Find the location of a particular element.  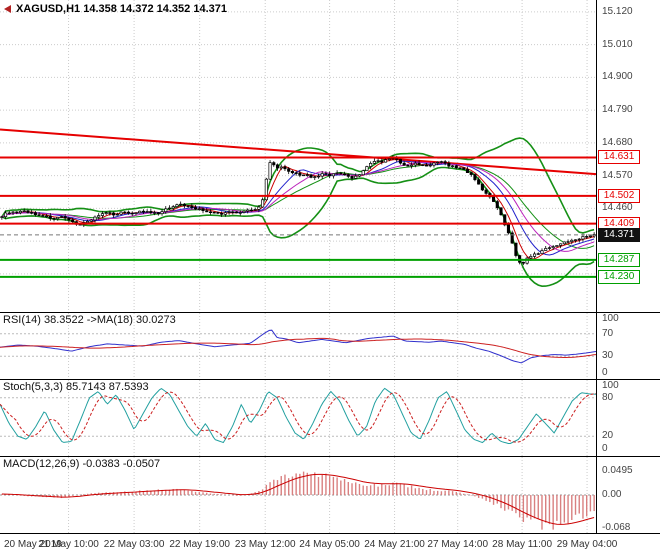

price-level-badge: 14.287 is located at coordinates (619, 259).